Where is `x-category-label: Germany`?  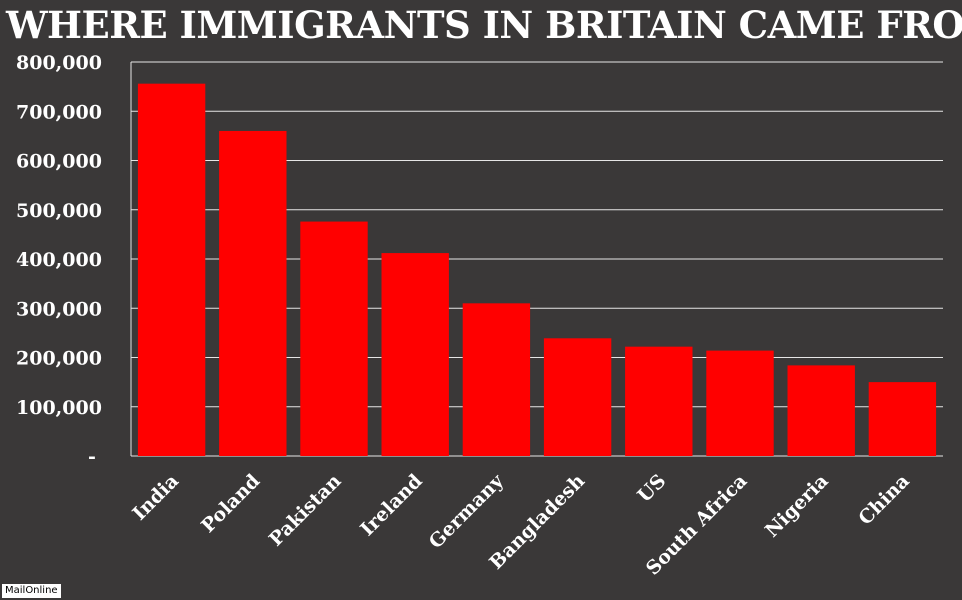
x-category-label: Germany is located at coordinates (467, 511).